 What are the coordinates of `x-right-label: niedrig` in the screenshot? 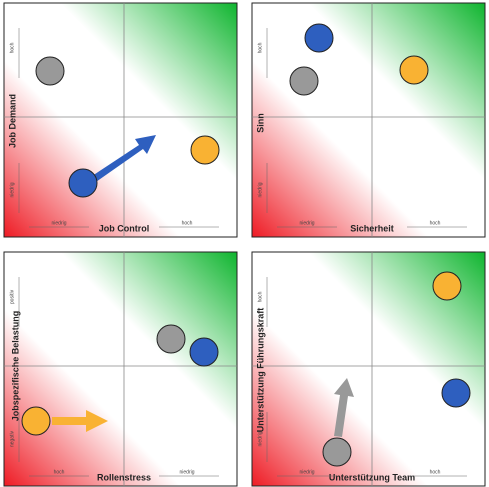 It's located at (186, 472).